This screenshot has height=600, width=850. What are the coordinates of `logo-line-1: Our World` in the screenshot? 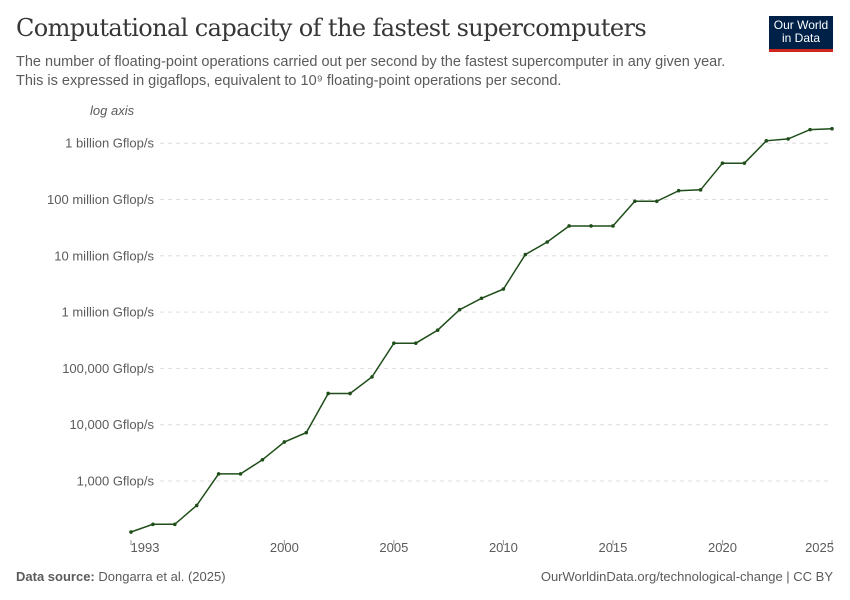 It's located at (801, 25).